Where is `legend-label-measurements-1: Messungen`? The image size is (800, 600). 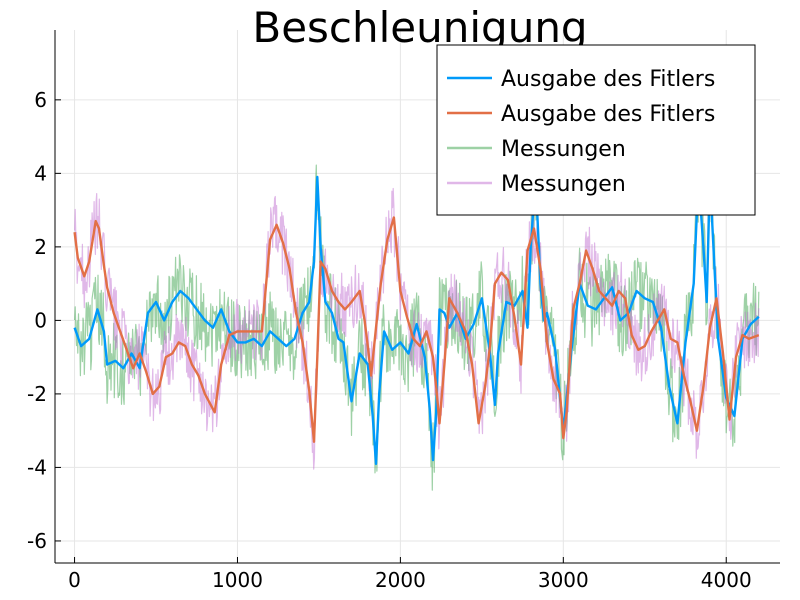 legend-label-measurements-1: Messungen is located at coordinates (563, 149).